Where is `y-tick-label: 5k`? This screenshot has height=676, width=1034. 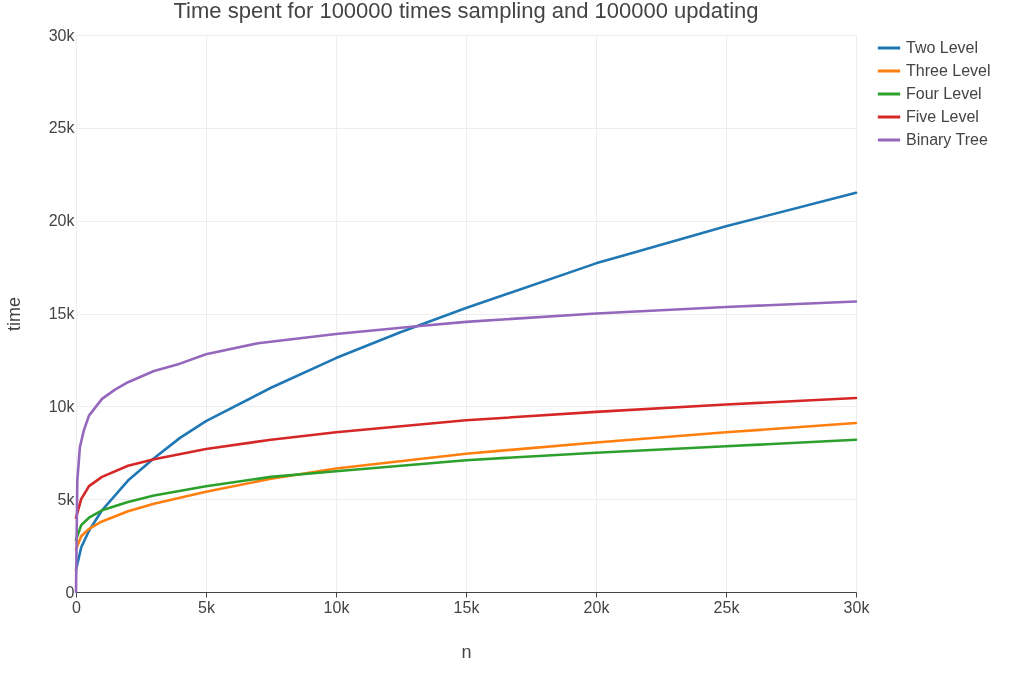 y-tick-label: 5k is located at coordinates (66, 499).